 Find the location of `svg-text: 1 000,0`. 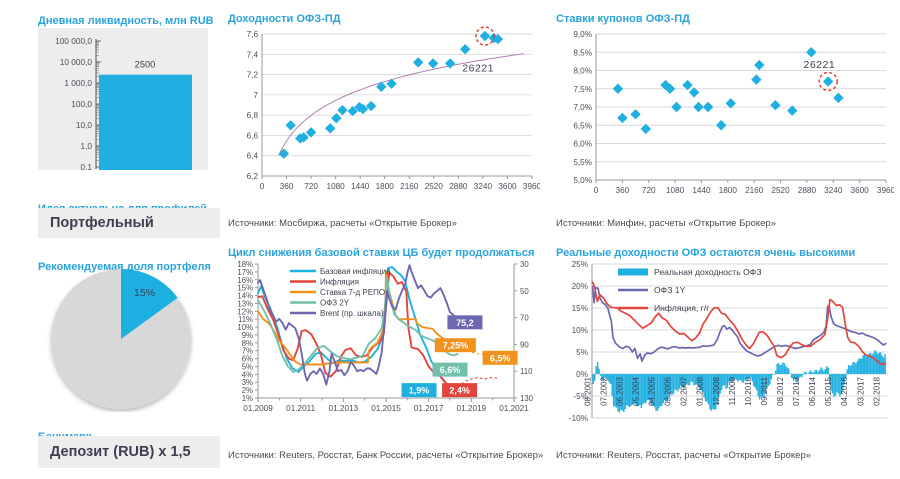

svg-text: 1 000,0 is located at coordinates (78, 83).